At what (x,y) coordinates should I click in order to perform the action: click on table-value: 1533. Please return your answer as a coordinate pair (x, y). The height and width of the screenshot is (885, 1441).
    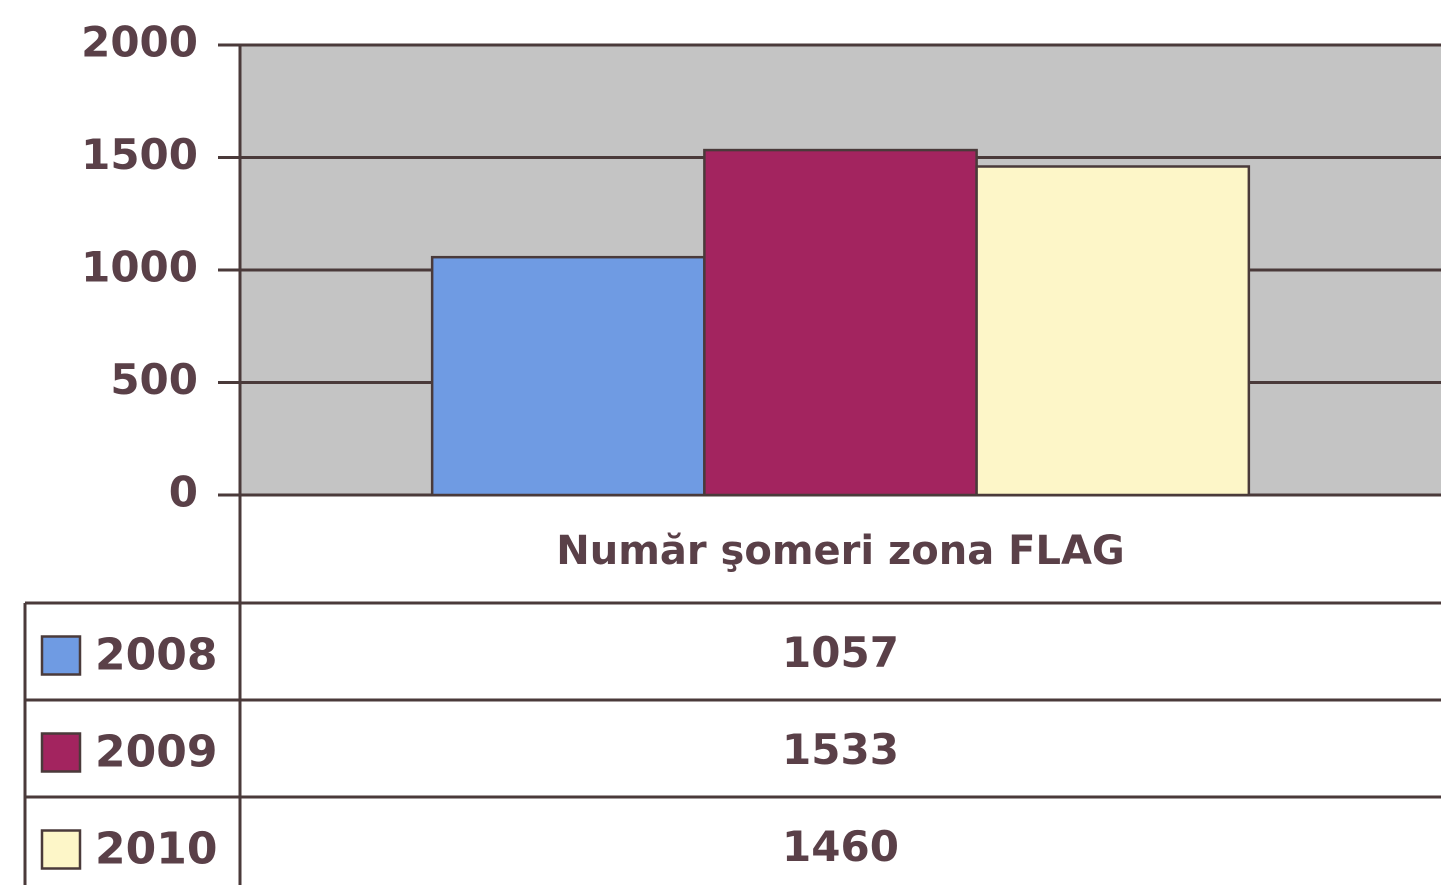
    Looking at the image, I should click on (840, 749).